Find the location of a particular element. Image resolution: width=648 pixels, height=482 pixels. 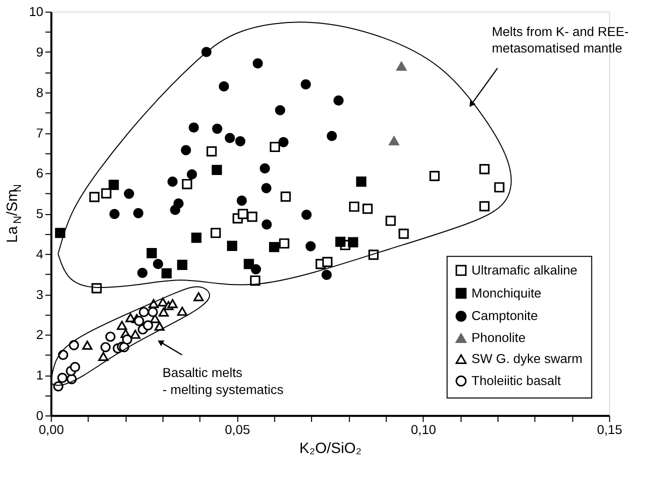

x-tick-label: 0,10 is located at coordinates (423, 429).